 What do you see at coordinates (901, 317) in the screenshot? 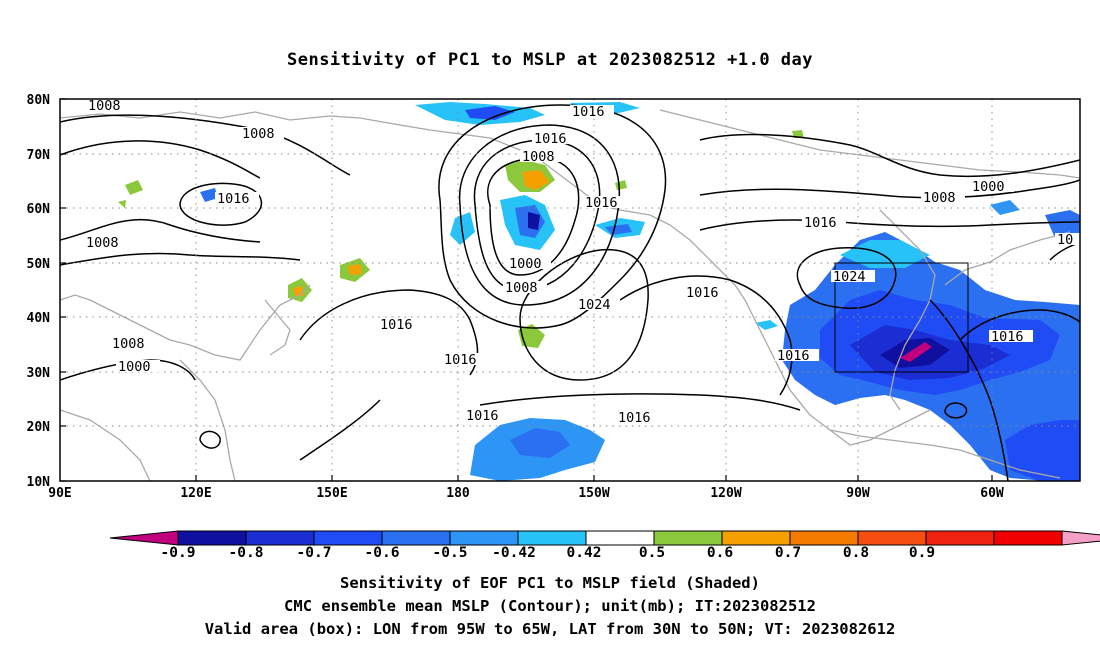
I see `valid-area-box` at bounding box center [901, 317].